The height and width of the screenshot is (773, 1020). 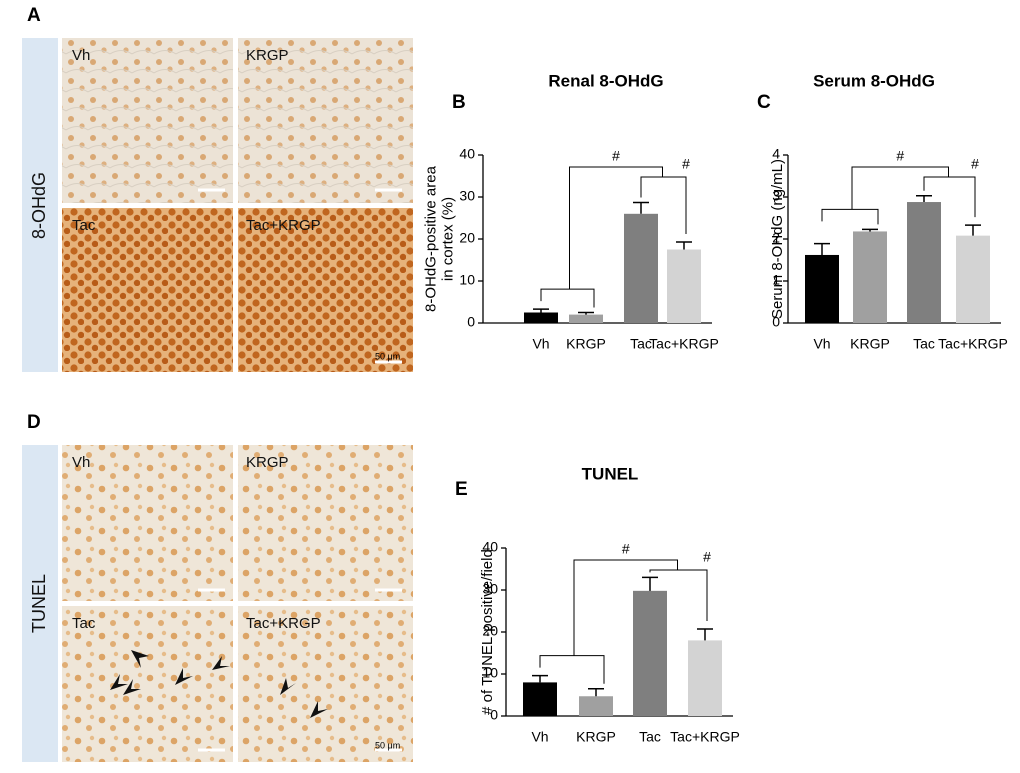 What do you see at coordinates (764, 102) in the screenshot?
I see `panel-letter: C` at bounding box center [764, 102].